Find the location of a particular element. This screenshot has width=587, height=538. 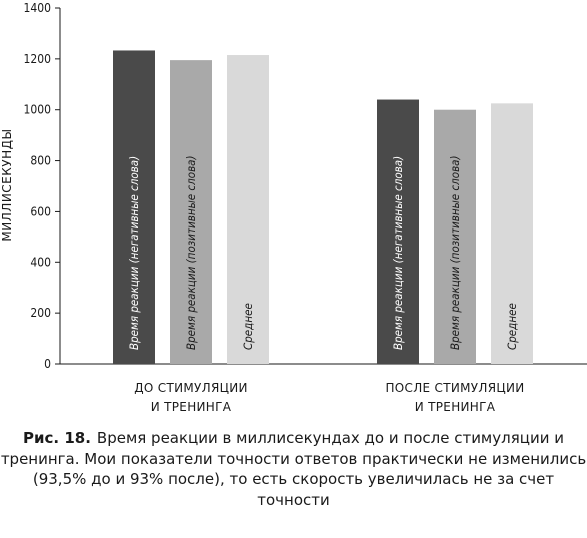

y-tick-label: 1000 is located at coordinates (38, 110).